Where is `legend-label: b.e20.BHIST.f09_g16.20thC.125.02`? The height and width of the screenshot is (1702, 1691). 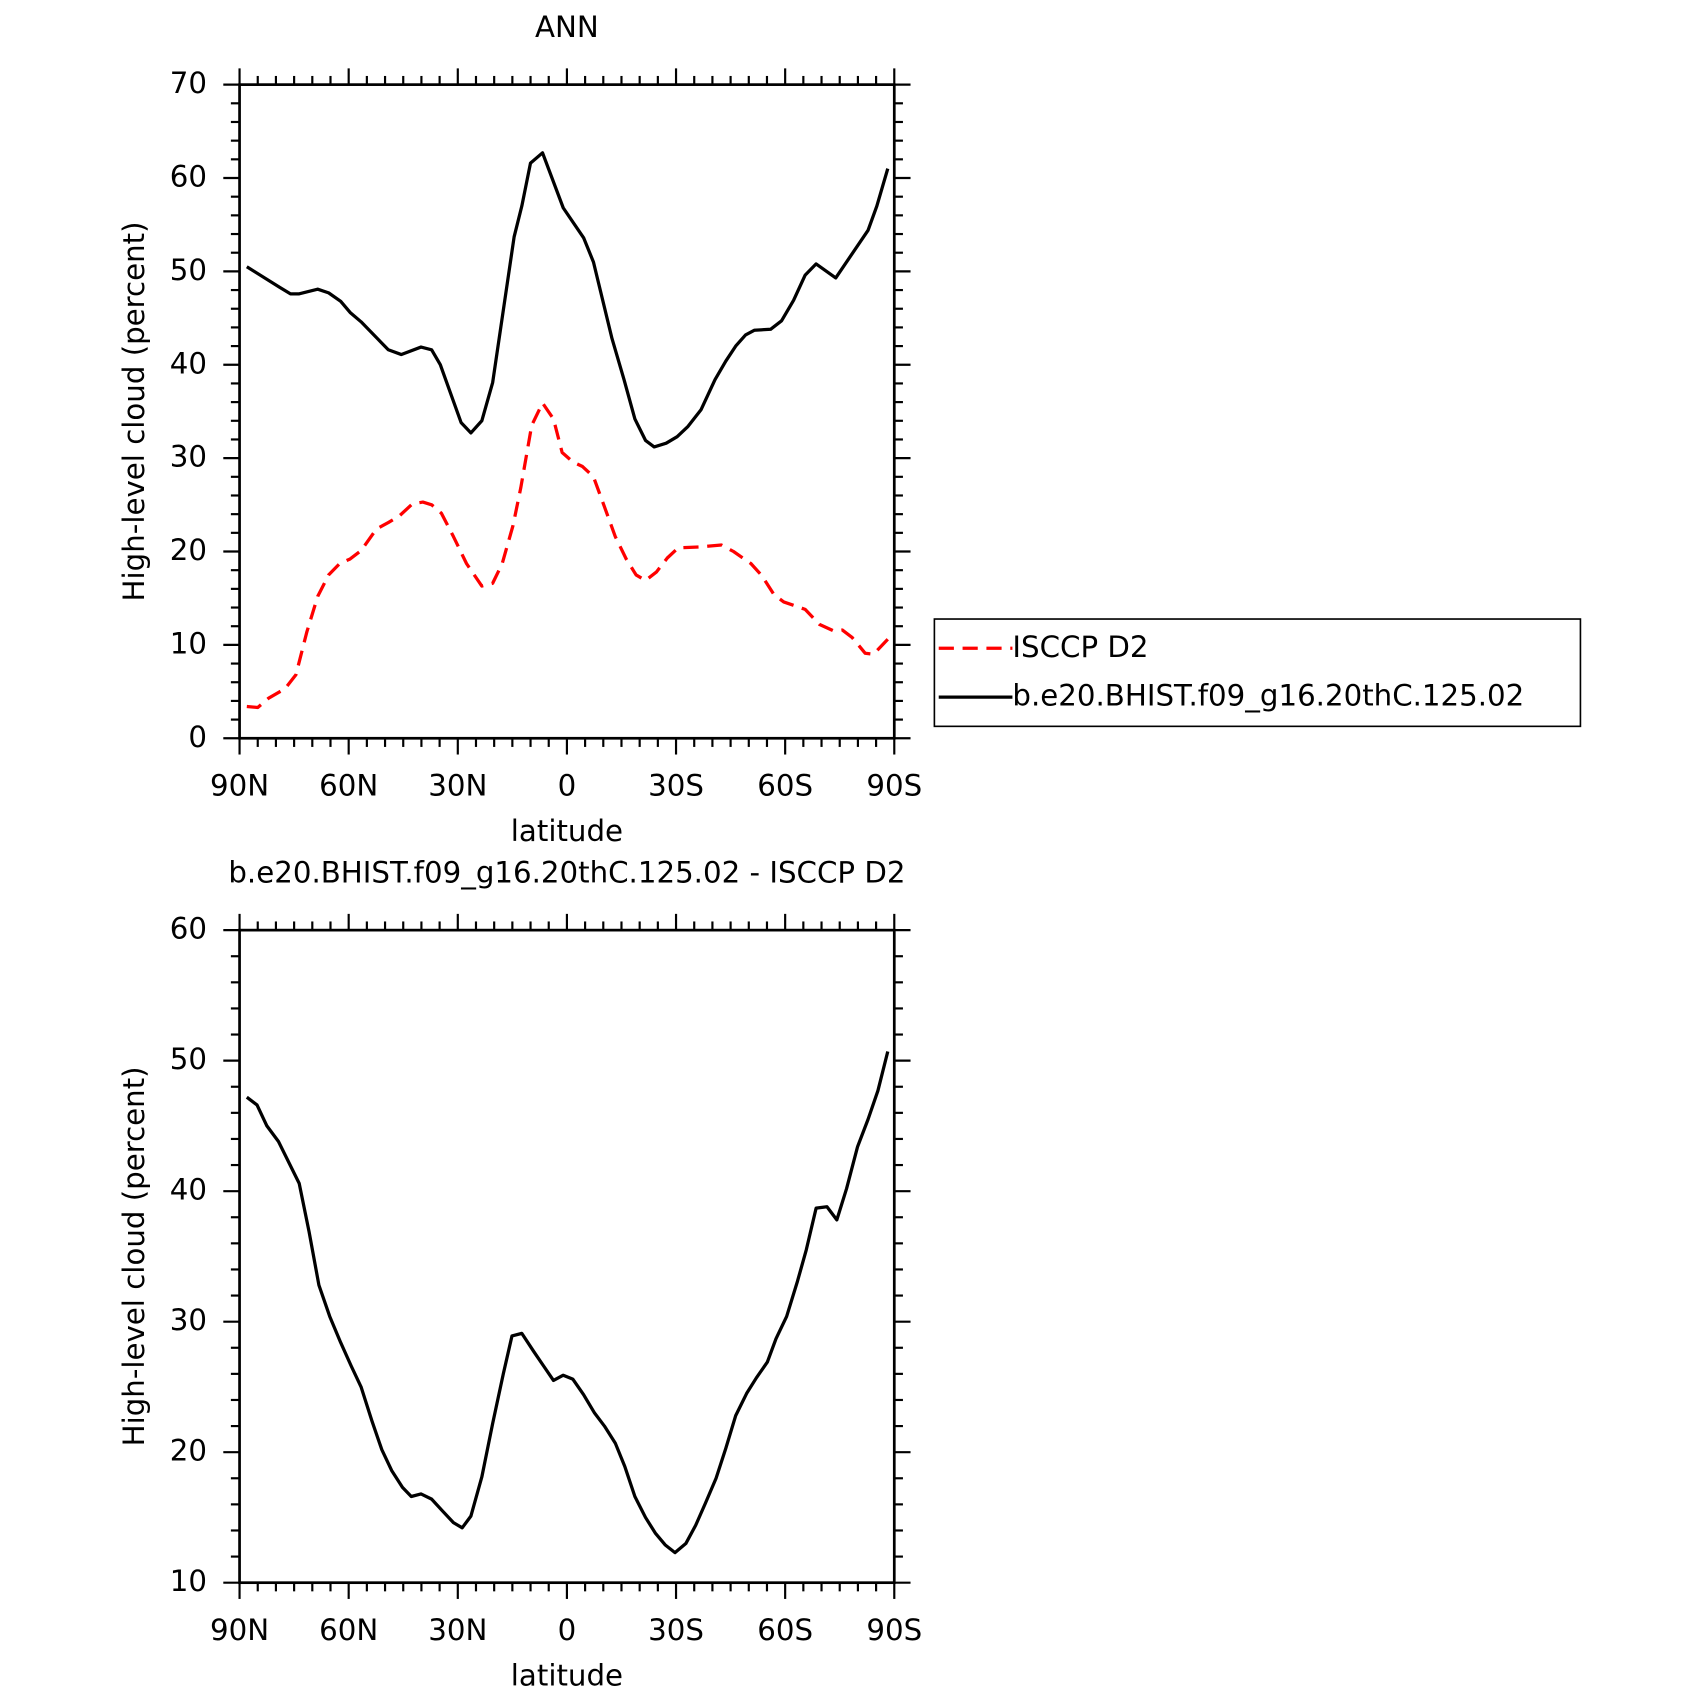 legend-label: b.e20.BHIST.f09_g16.20thC.125.02 is located at coordinates (1268, 696).